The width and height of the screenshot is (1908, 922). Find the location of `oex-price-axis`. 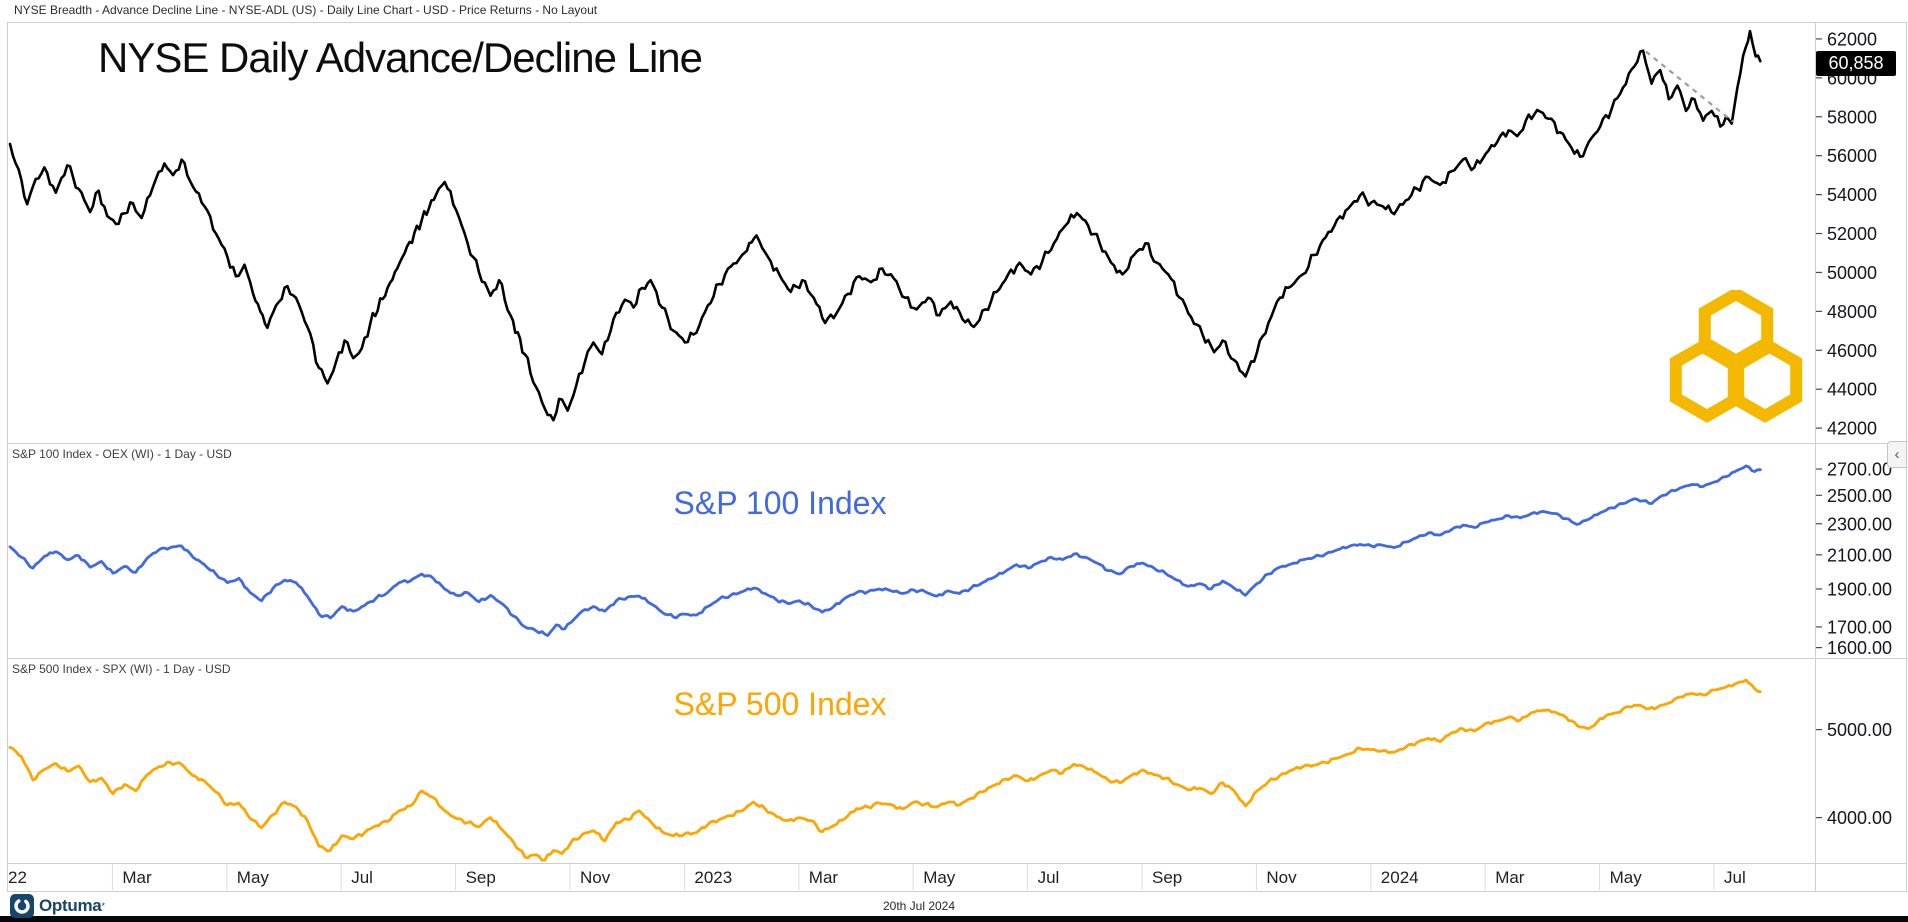

oex-price-axis is located at coordinates (1860, 550).